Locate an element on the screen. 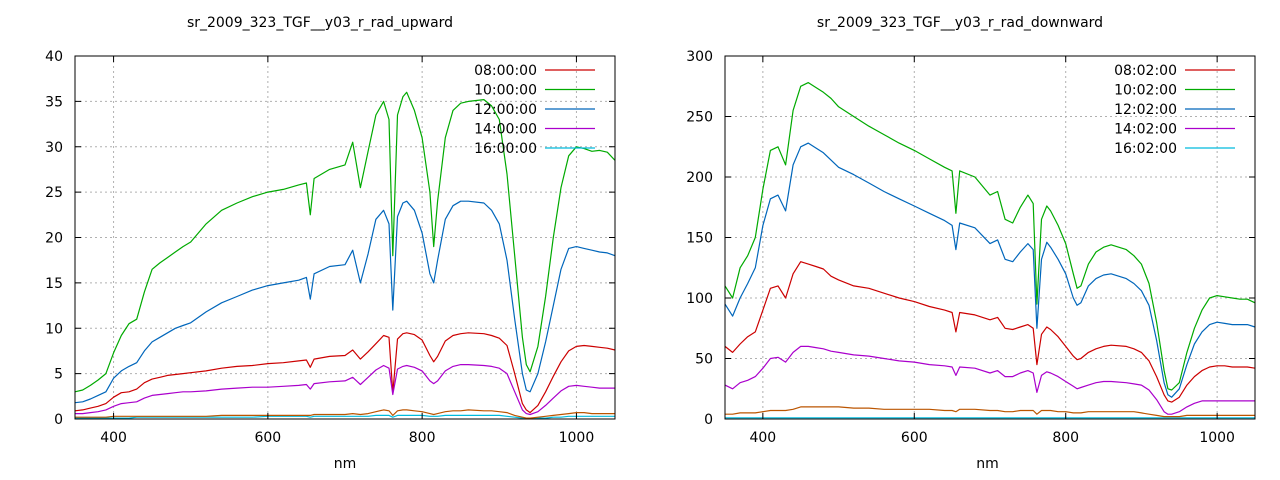 The width and height of the screenshot is (1280, 480). legend-label: 10:02:00 is located at coordinates (1145, 91).